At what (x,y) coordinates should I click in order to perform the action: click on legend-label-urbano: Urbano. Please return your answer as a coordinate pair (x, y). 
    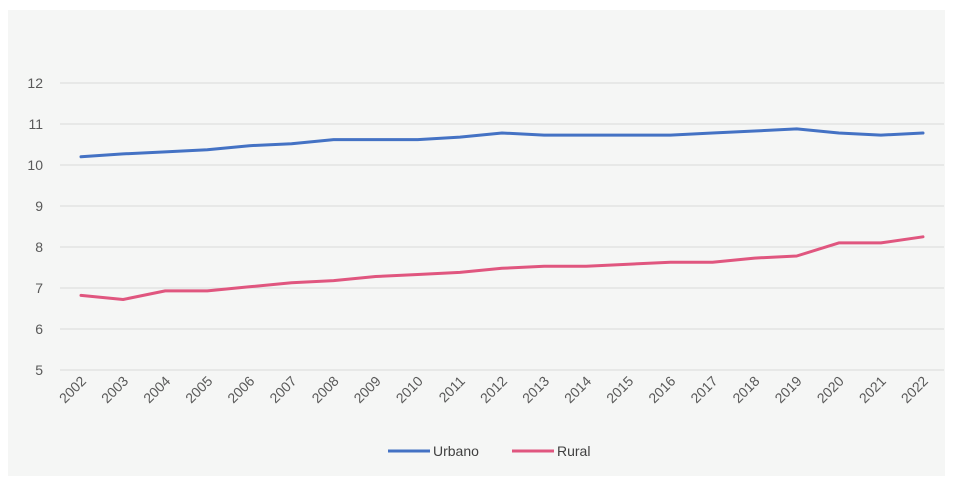
    Looking at the image, I should click on (456, 451).